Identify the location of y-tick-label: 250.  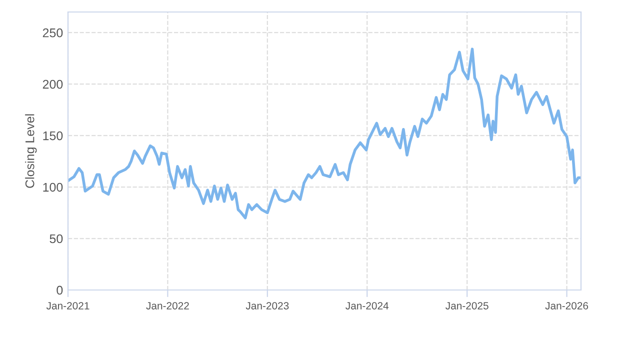
(52, 33).